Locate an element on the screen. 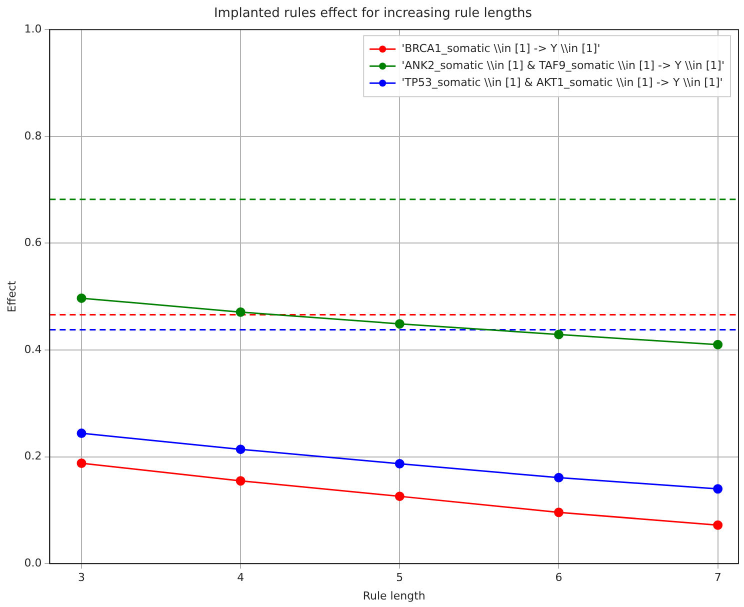 The width and height of the screenshot is (744, 607). y-tick-label: 0.8 is located at coordinates (33, 135).